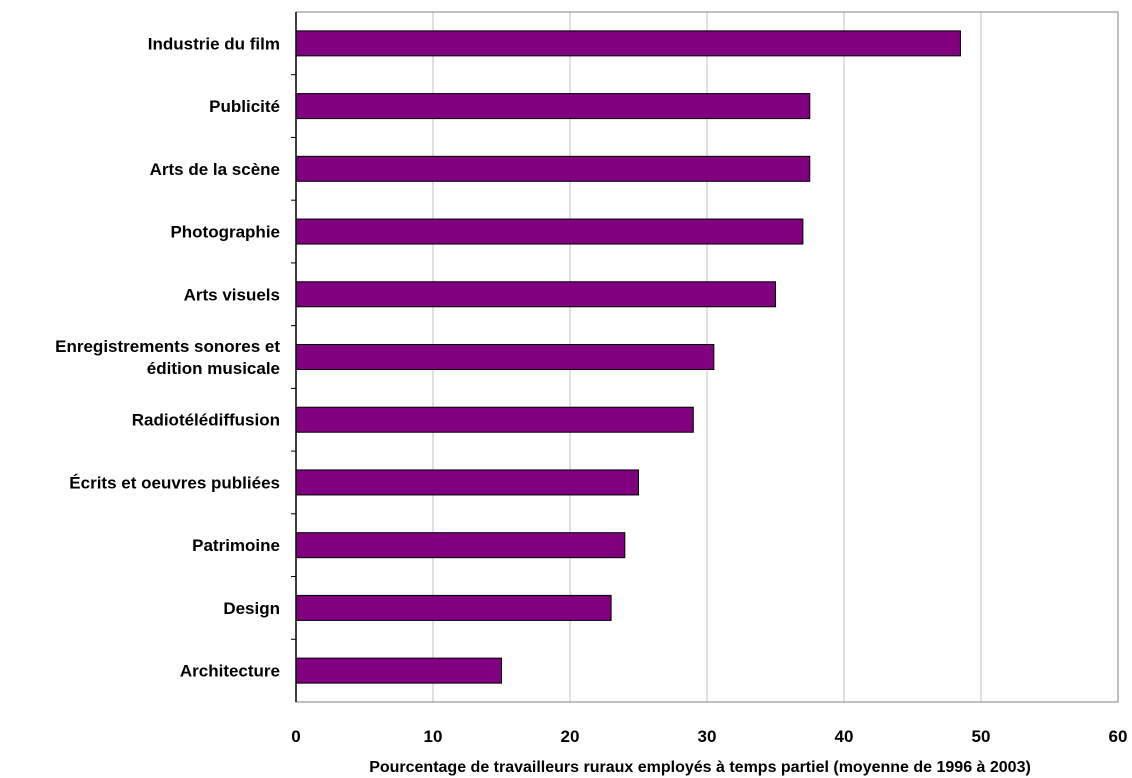 Image resolution: width=1132 pixels, height=778 pixels. What do you see at coordinates (433, 736) in the screenshot?
I see `x-tick-label: 10` at bounding box center [433, 736].